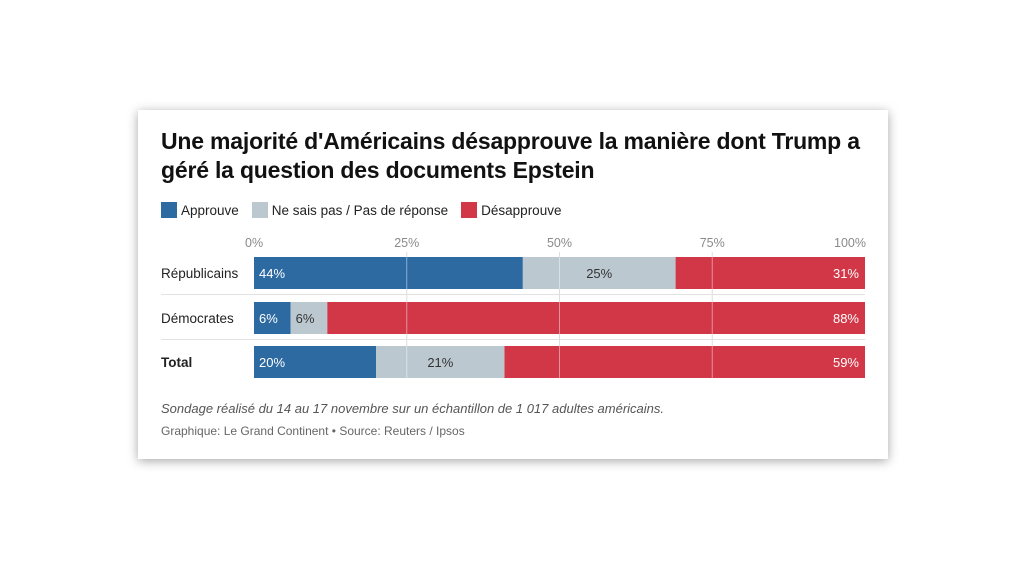 This screenshot has width=1024, height=571. What do you see at coordinates (169, 210) in the screenshot?
I see `legend-swatch-approve` at bounding box center [169, 210].